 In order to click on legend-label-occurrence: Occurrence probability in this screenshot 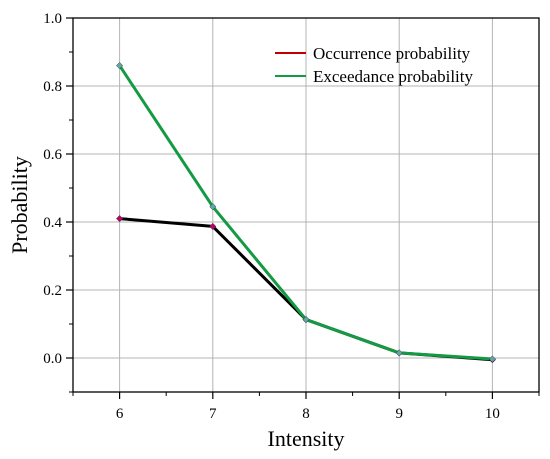, I will do `click(392, 53)`.